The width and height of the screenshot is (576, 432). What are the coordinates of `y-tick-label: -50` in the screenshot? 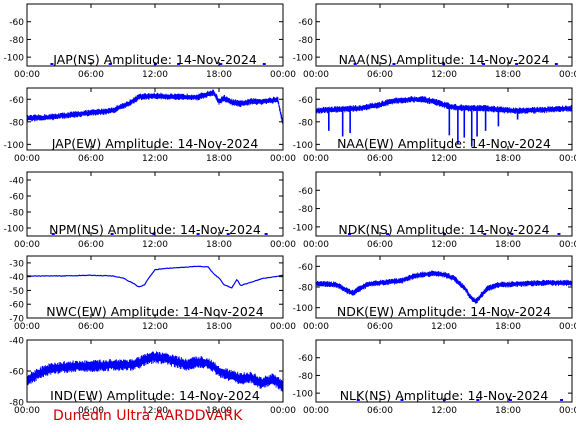 It's located at (16, 292).